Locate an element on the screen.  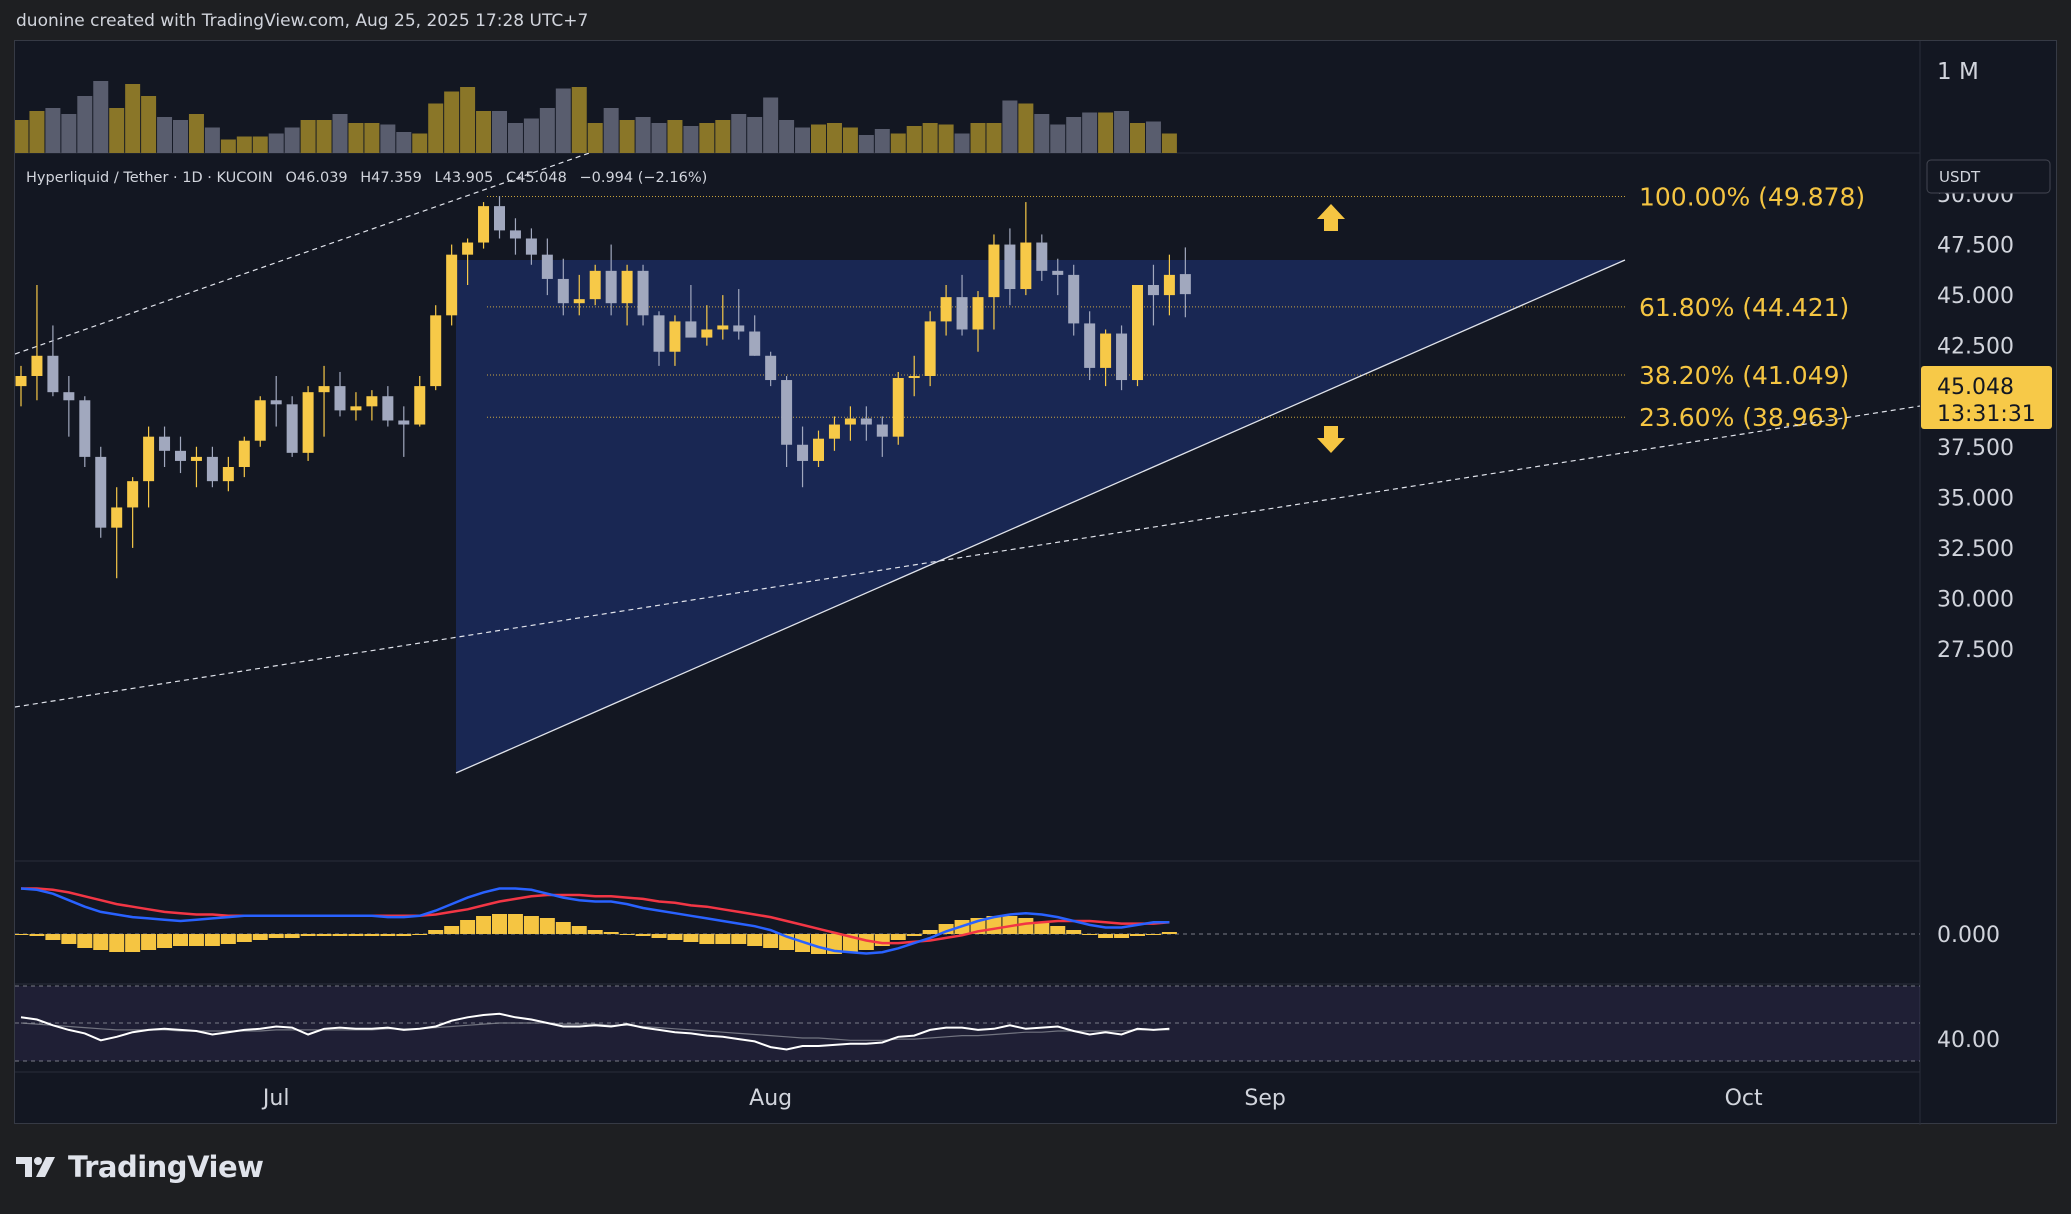
arrow-down-icon is located at coordinates (1331, 439).